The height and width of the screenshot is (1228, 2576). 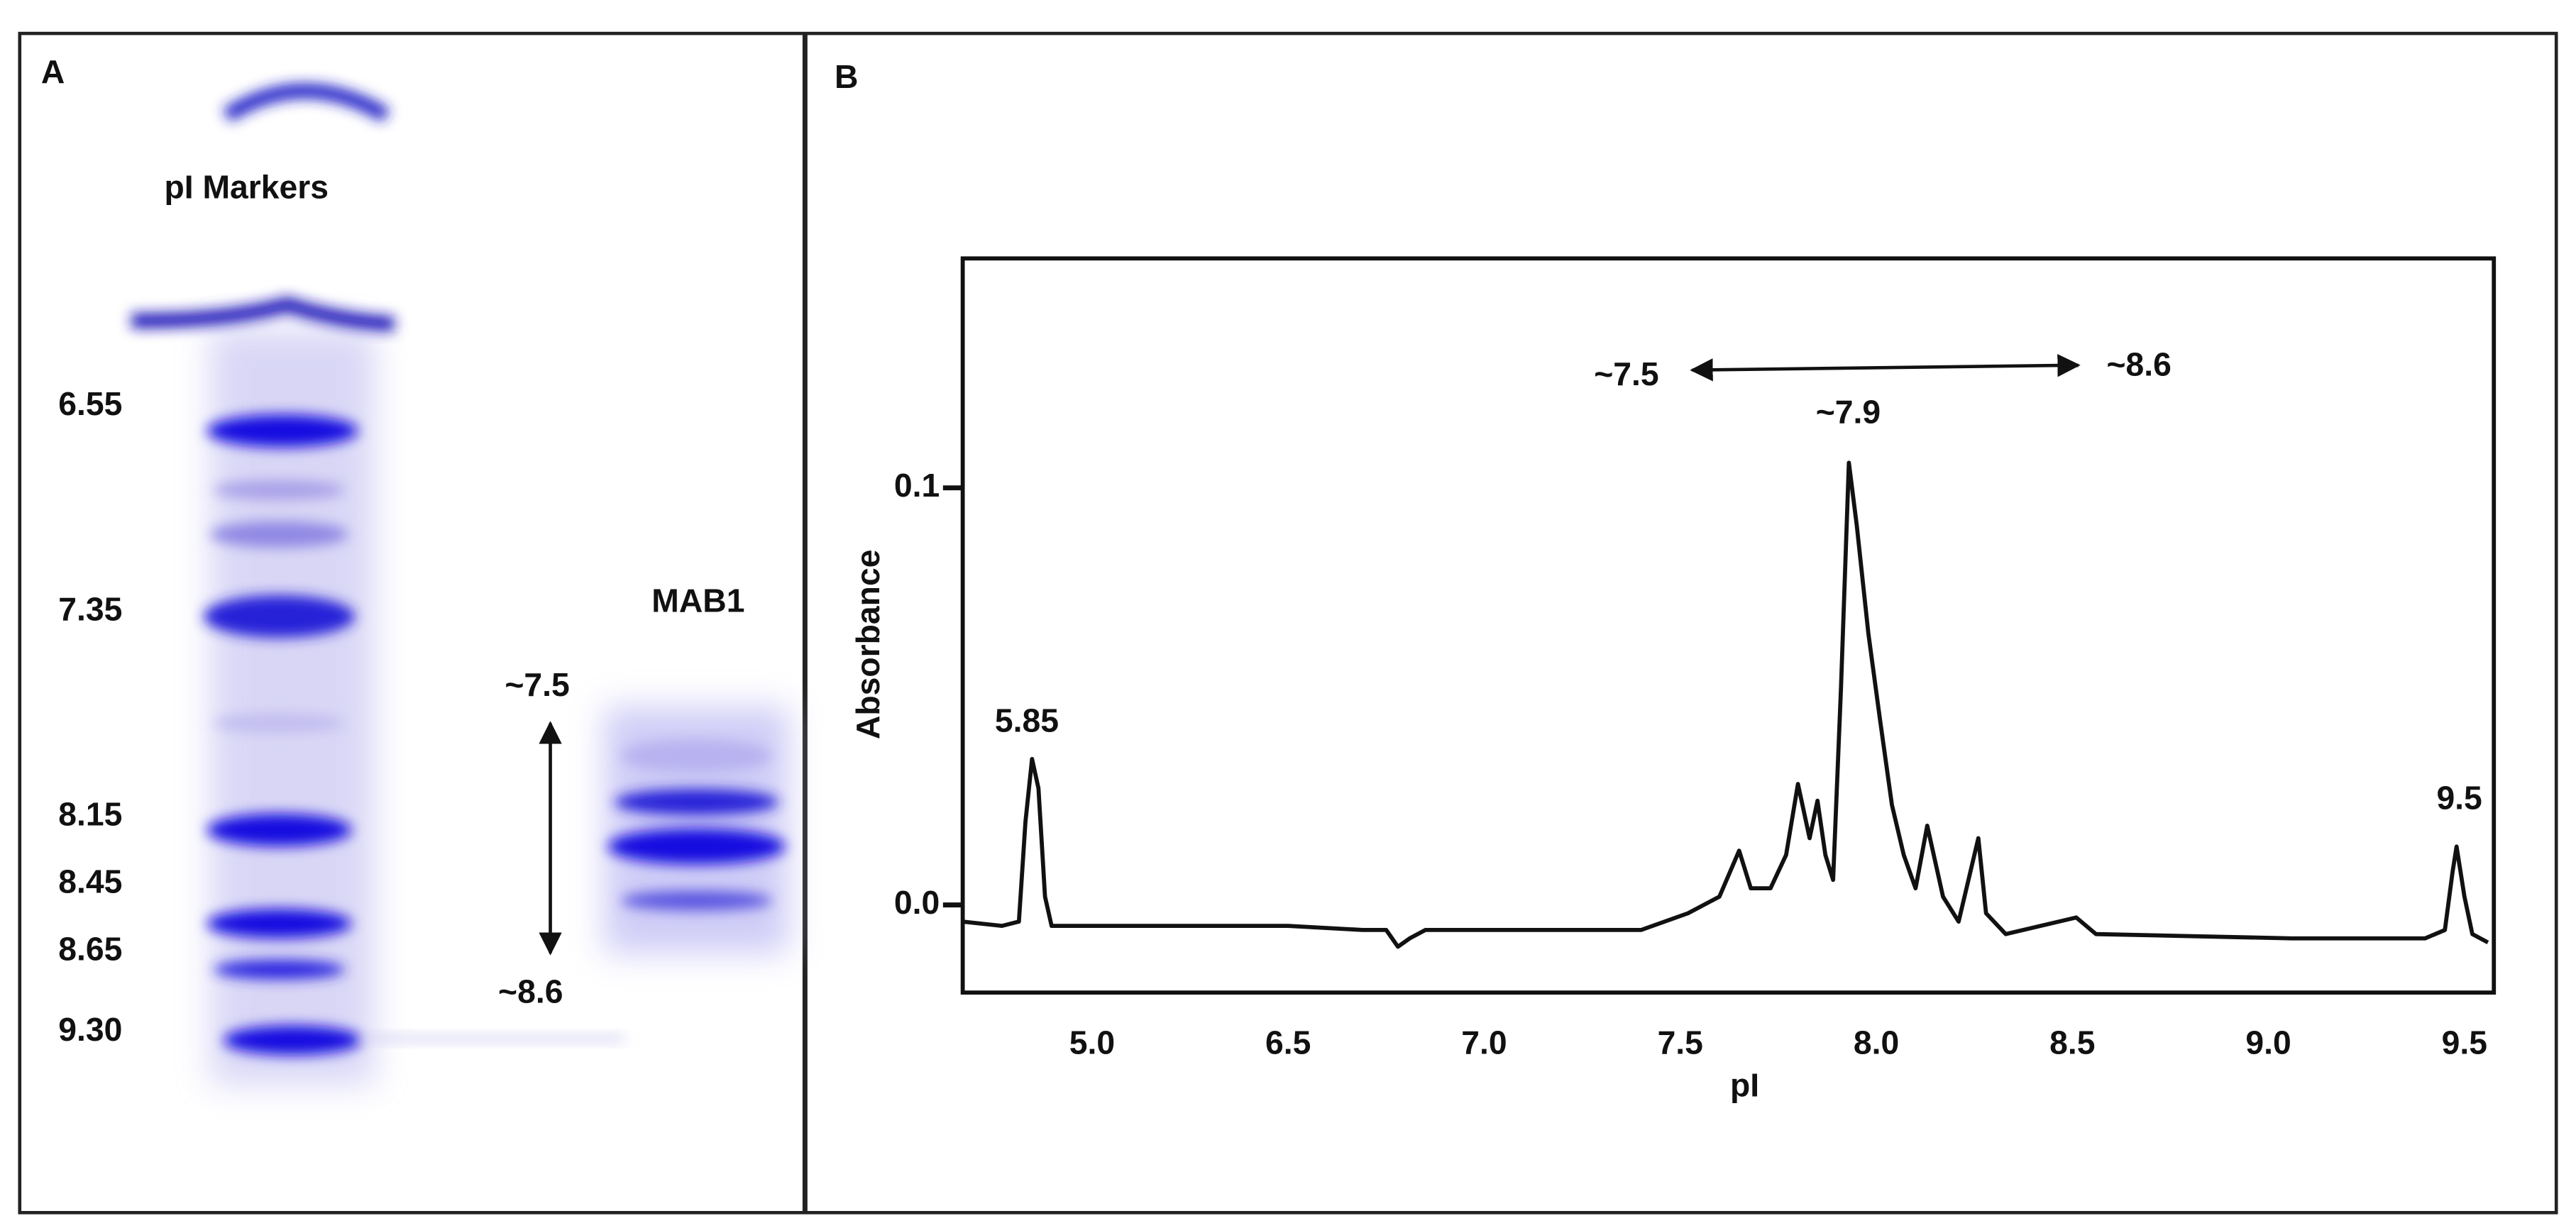 I want to click on x-tick-label: 8.5, so click(x=2072, y=1042).